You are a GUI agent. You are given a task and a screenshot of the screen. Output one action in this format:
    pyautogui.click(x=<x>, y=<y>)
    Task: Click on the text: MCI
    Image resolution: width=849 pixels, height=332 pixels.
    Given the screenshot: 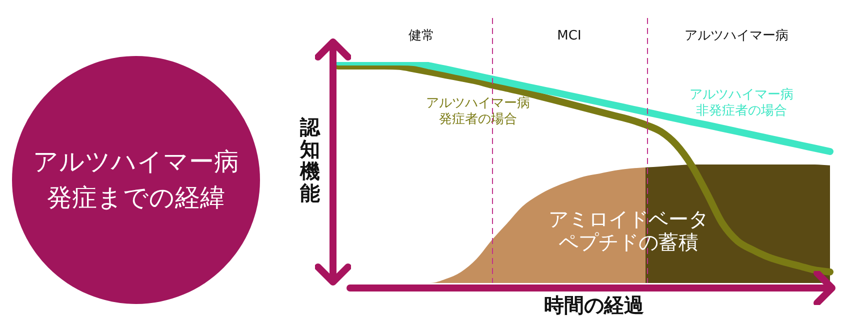 What is the action you would take?
    pyautogui.click(x=569, y=36)
    